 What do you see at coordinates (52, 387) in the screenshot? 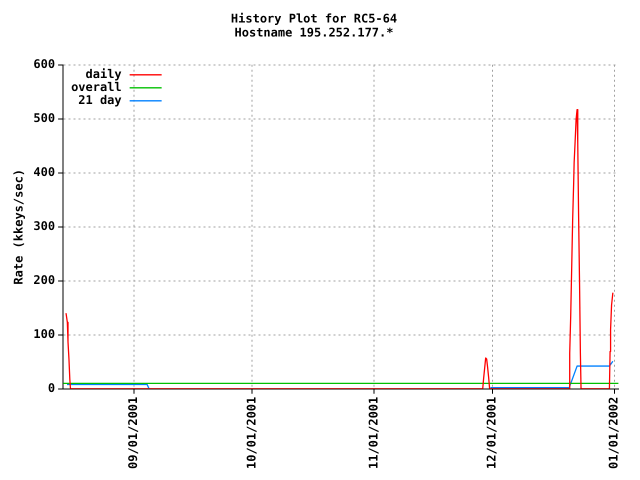
I see `y-tick-label: 0` at bounding box center [52, 387].